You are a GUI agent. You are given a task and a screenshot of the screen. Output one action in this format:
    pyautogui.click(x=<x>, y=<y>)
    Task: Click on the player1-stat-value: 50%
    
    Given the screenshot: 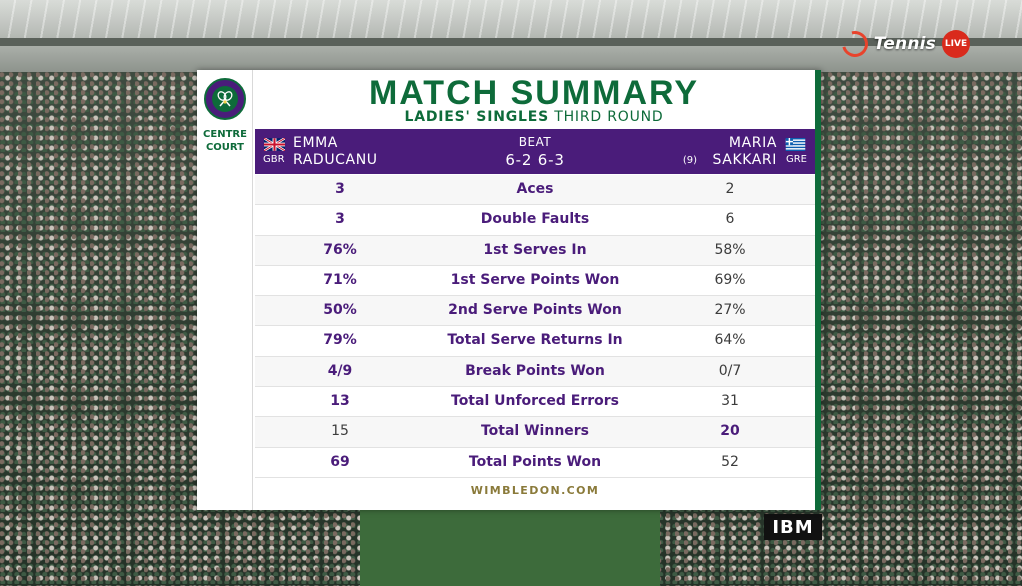 What is the action you would take?
    pyautogui.click(x=340, y=310)
    